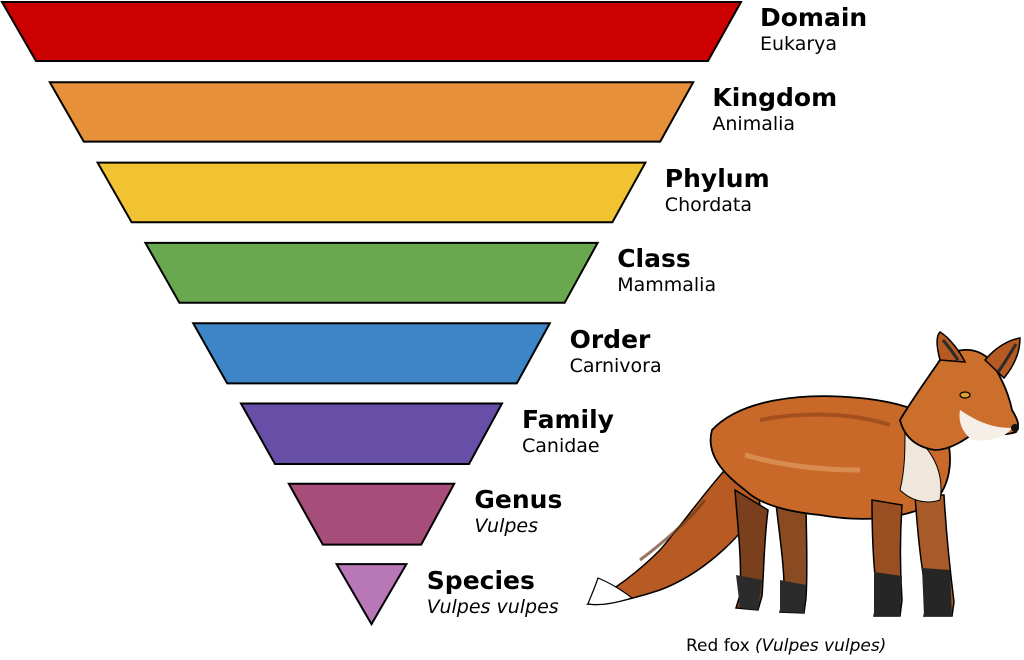 The width and height of the screenshot is (1024, 660). Describe the element at coordinates (371, 272) in the screenshot. I see `pyramid-band-class` at that location.